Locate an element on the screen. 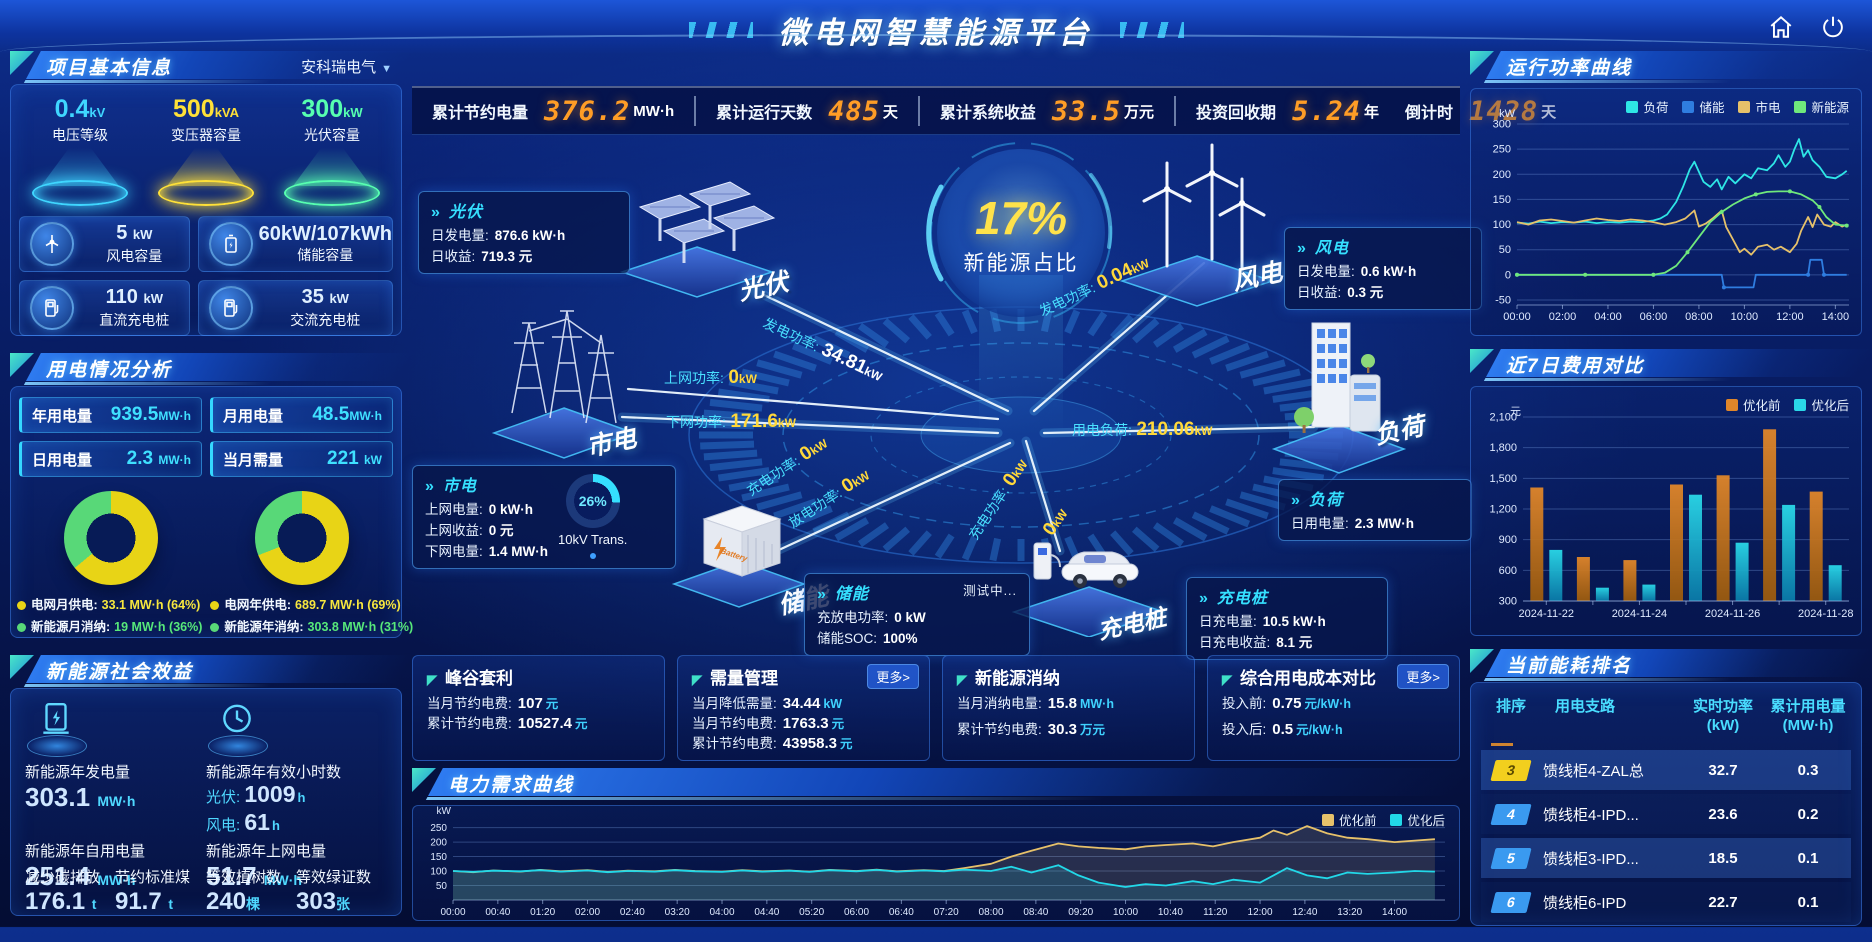 This screenshot has height=942, width=1872. wind-node: 风电 is located at coordinates (1198, 226).